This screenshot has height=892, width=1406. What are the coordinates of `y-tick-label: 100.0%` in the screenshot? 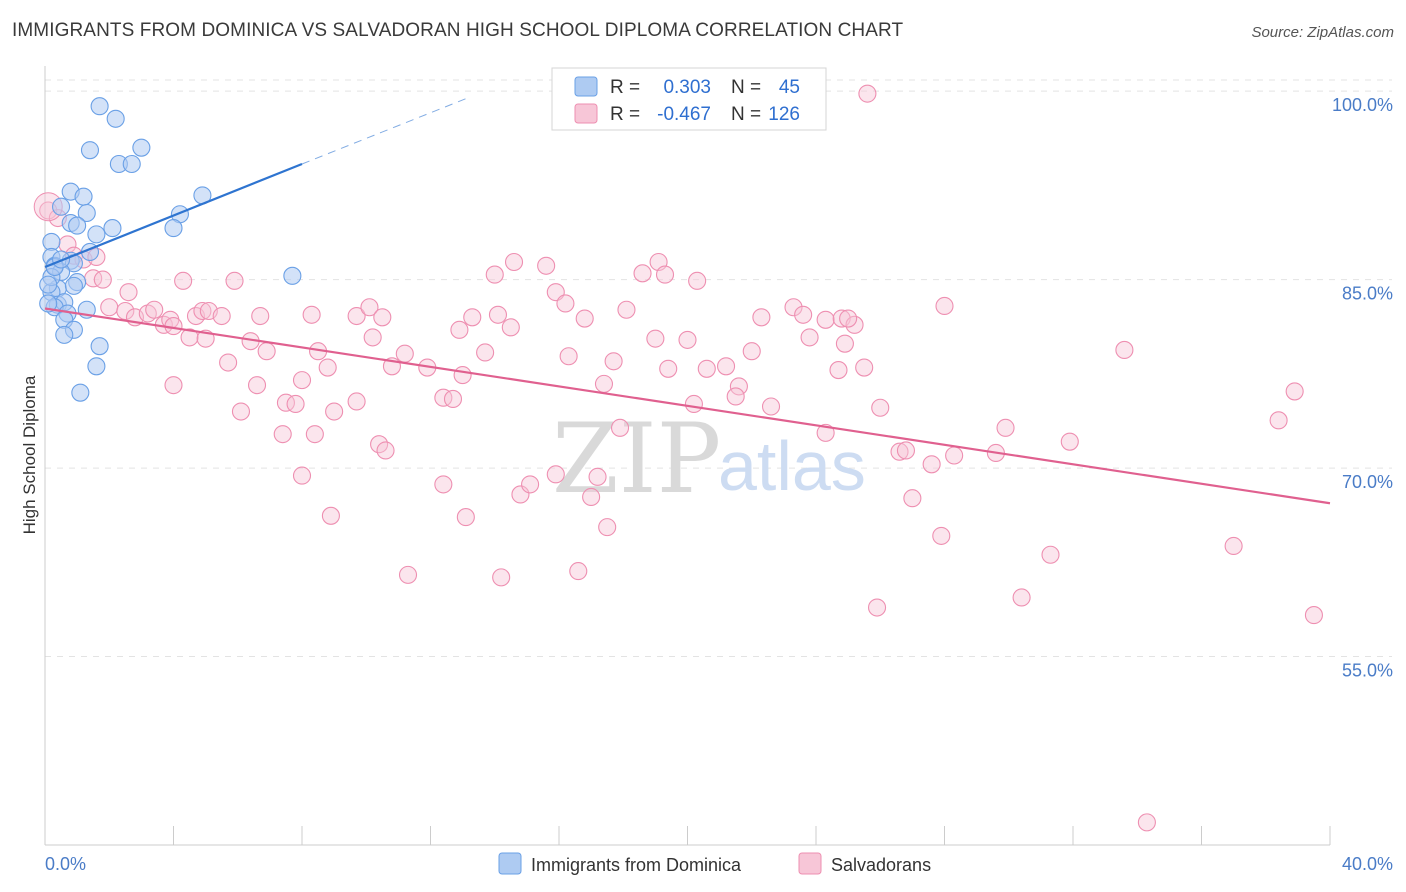 It's located at (1362, 105).